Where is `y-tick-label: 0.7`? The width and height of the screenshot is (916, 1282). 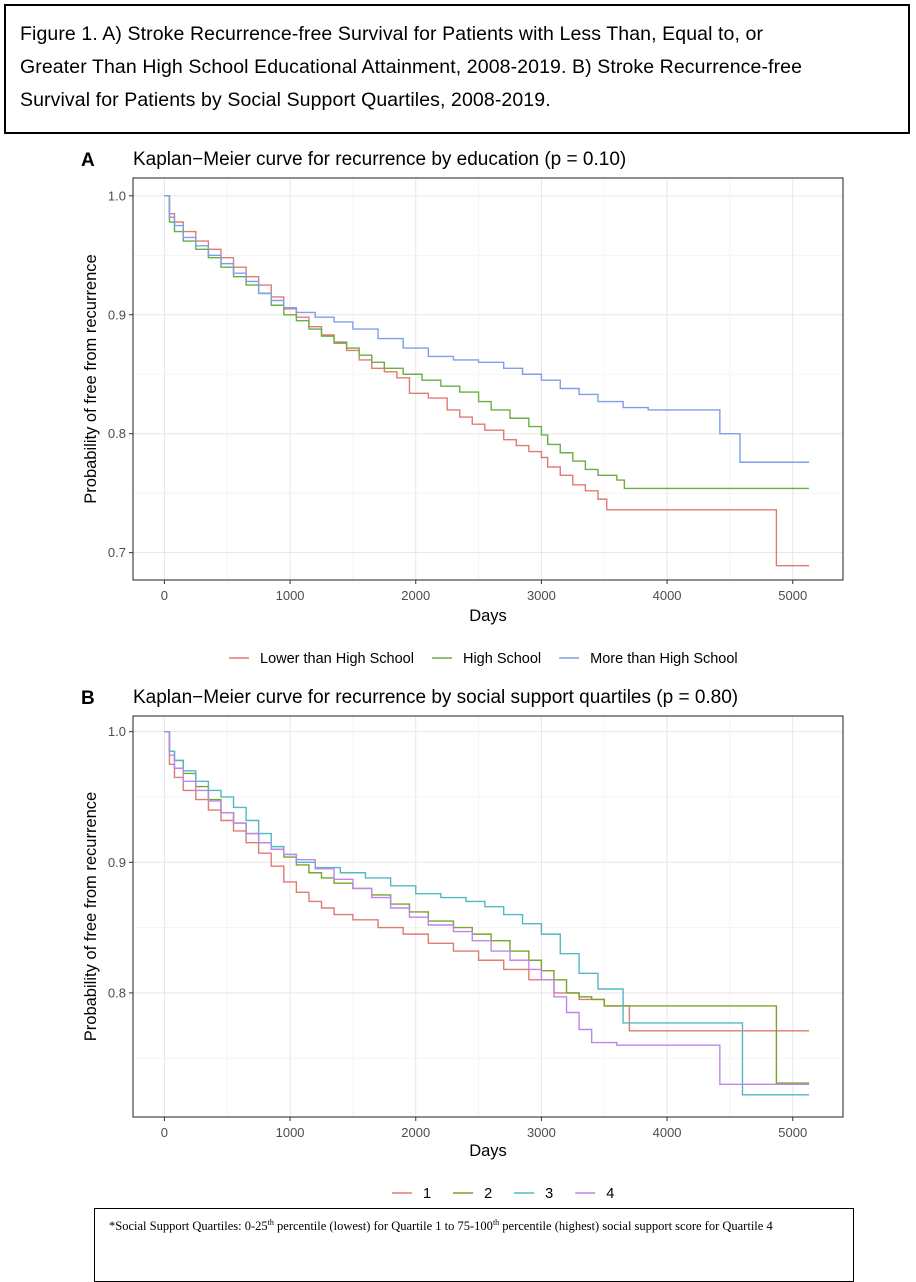 y-tick-label: 0.7 is located at coordinates (117, 552).